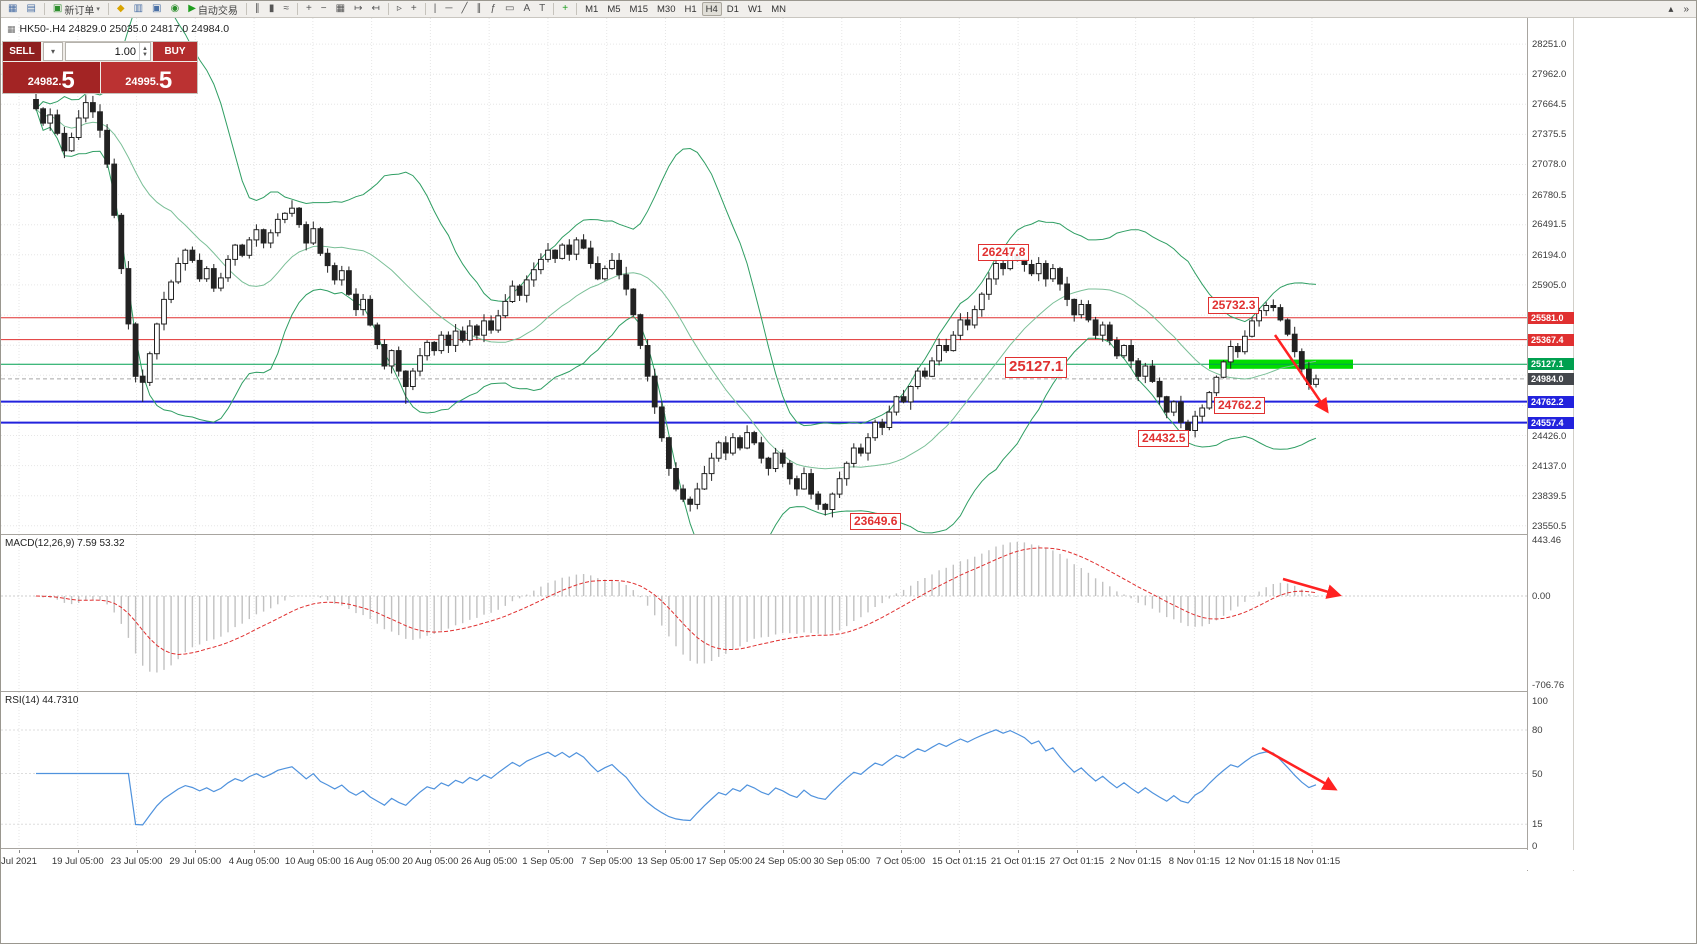 This screenshot has height=944, width=1697. I want to click on arrows-tool-button: T, so click(542, 9).